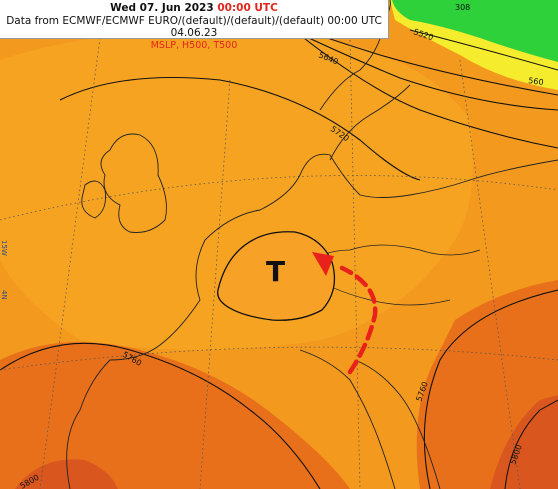 This screenshot has height=489, width=558. I want to click on green-area, so click(475, 31).